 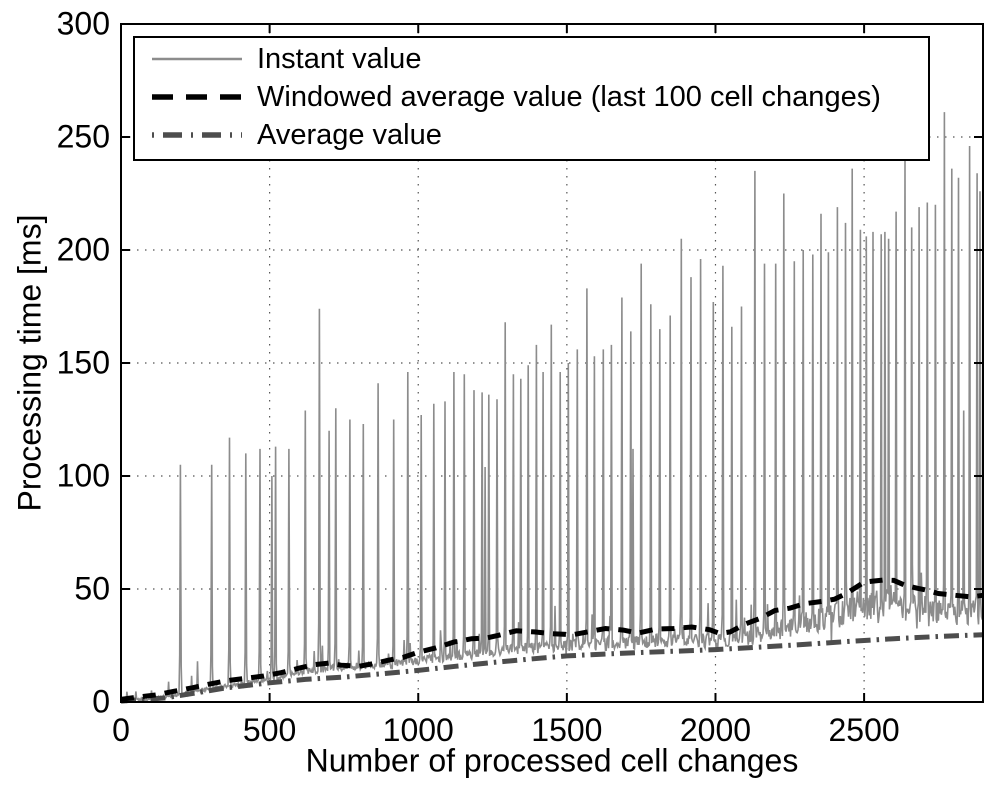 I want to click on instant-line-icon, so click(x=197, y=59).